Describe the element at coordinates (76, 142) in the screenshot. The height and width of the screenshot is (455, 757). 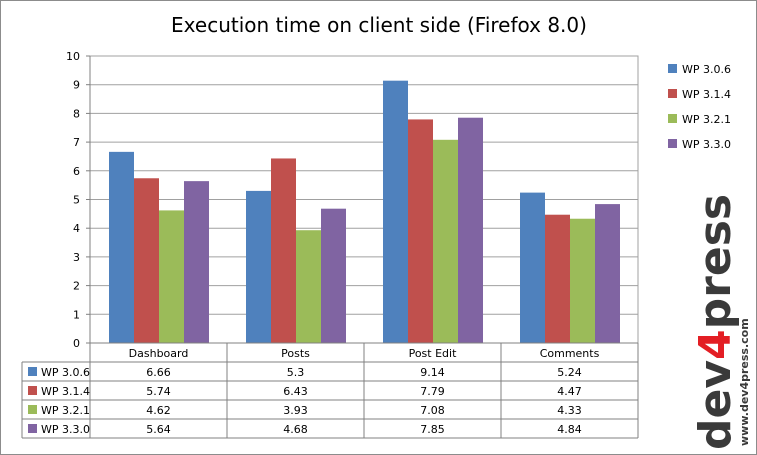
I see `y-tick-label: 7` at that location.